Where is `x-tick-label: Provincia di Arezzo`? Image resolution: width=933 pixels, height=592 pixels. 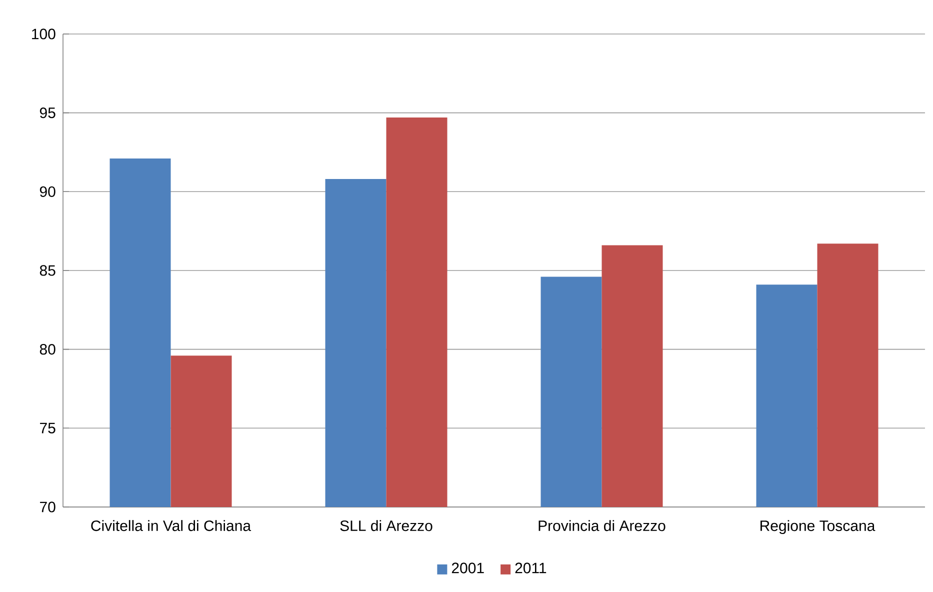 x-tick-label: Provincia di Arezzo is located at coordinates (602, 526).